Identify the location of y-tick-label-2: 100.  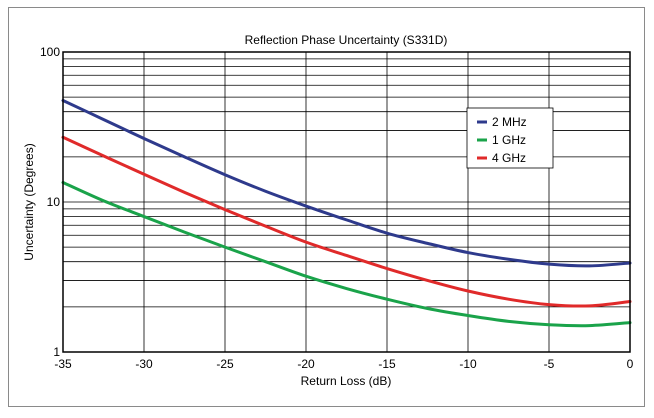
(50, 52).